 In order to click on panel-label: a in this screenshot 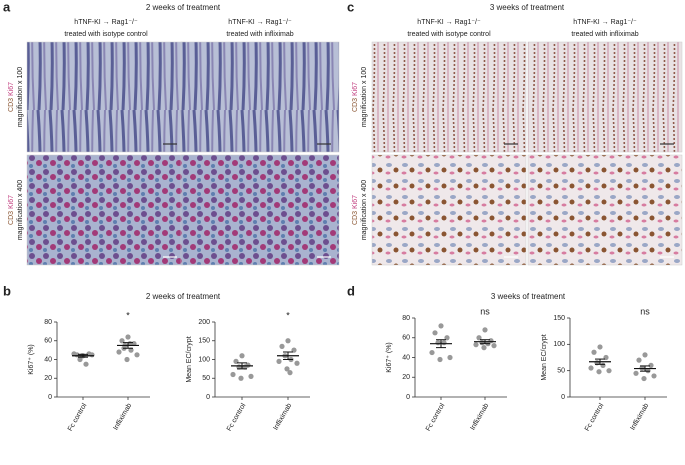, I will do `click(7, 7)`.